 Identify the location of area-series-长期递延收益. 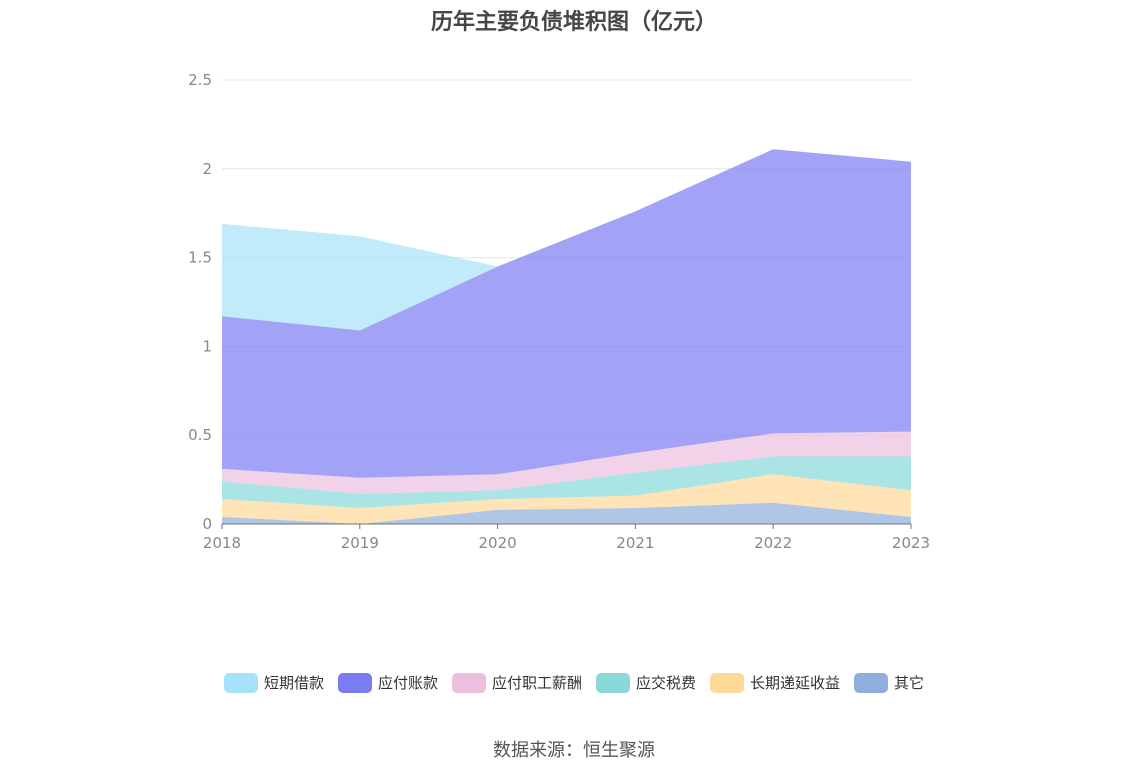
(566, 499).